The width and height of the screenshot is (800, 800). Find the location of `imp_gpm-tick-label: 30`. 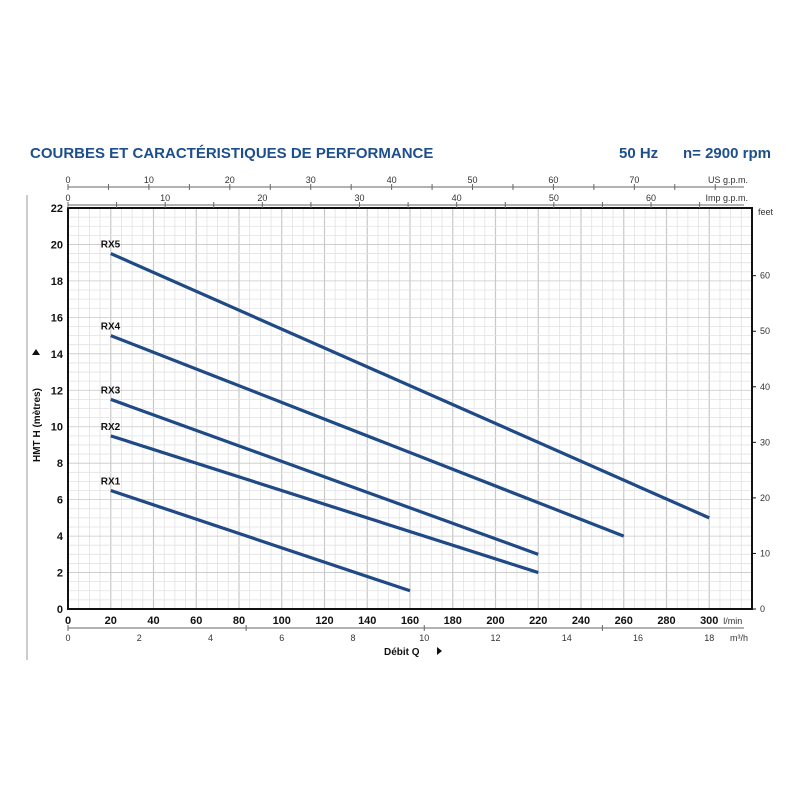

imp_gpm-tick-label: 30 is located at coordinates (360, 198).